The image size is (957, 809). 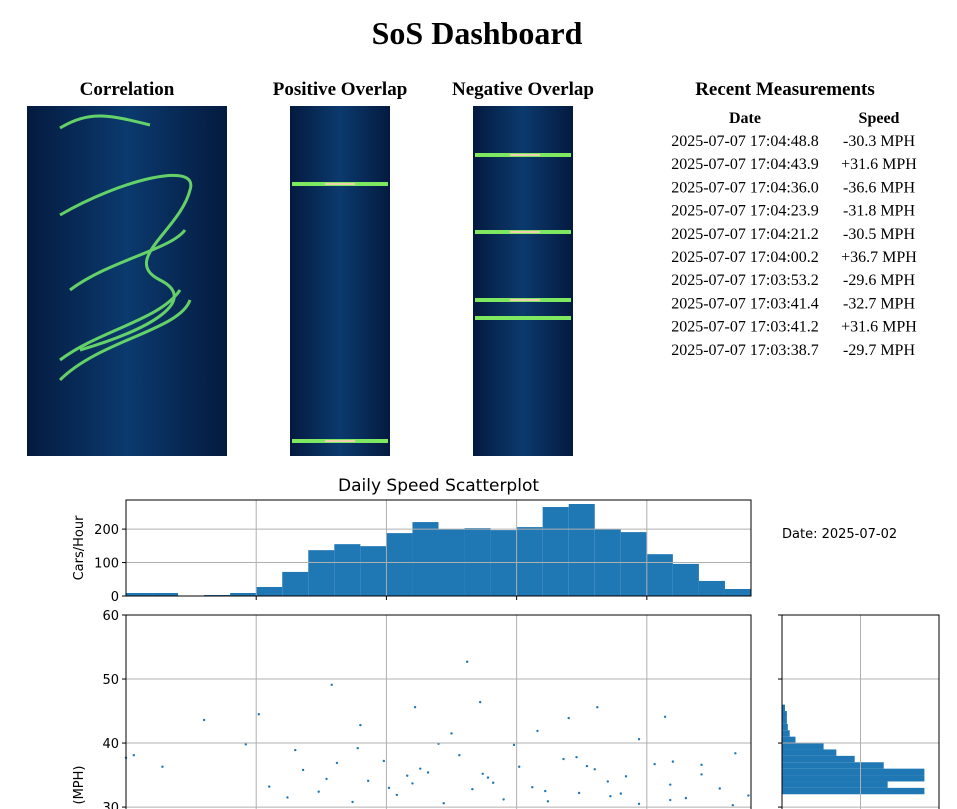 I want to click on panel-title: Correlation, so click(x=127, y=89).